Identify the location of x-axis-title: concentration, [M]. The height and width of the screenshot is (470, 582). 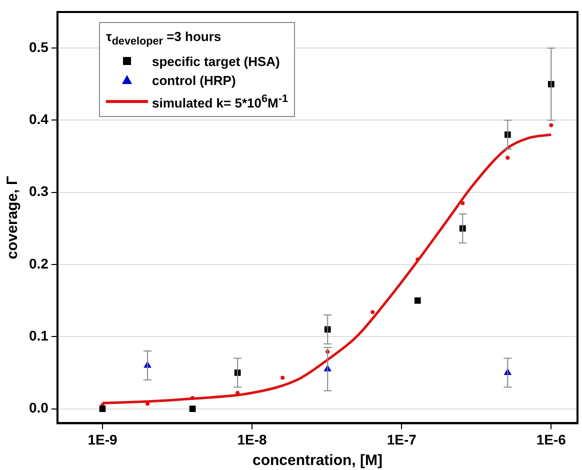
(317, 461).